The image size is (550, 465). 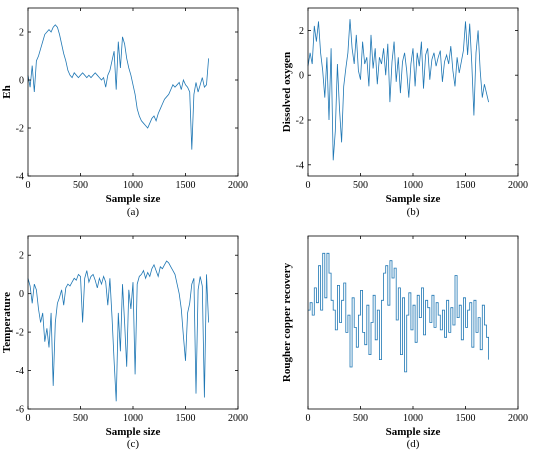 I want to click on y-axis-label: Temperature, so click(x=7, y=322).